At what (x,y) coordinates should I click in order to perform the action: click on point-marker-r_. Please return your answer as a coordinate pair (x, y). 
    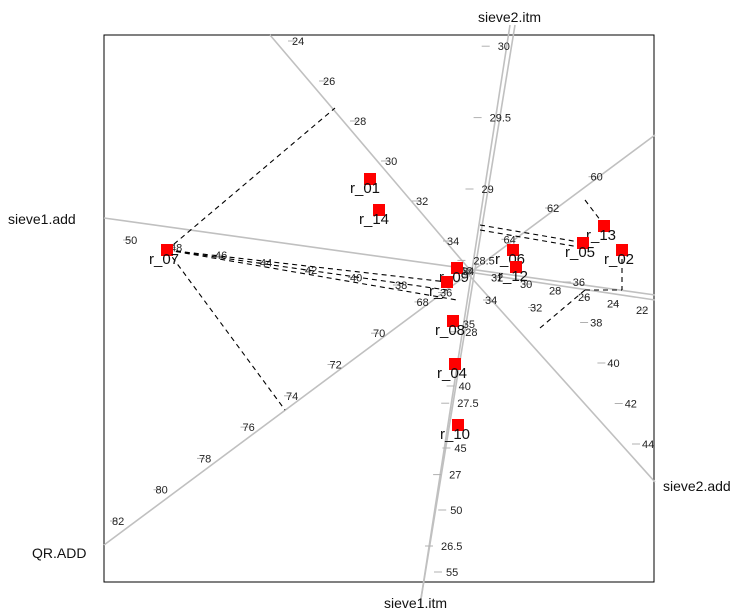
    Looking at the image, I should click on (447, 282).